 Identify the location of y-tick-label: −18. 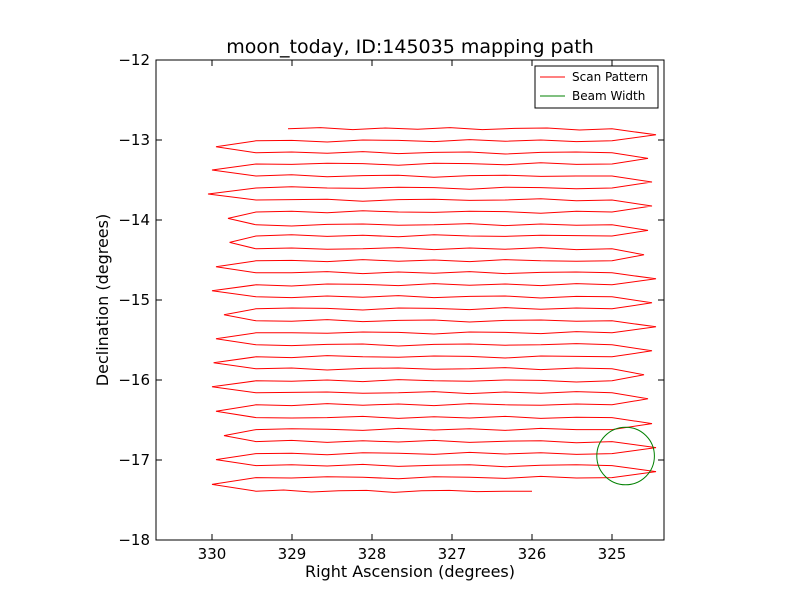
(134, 540).